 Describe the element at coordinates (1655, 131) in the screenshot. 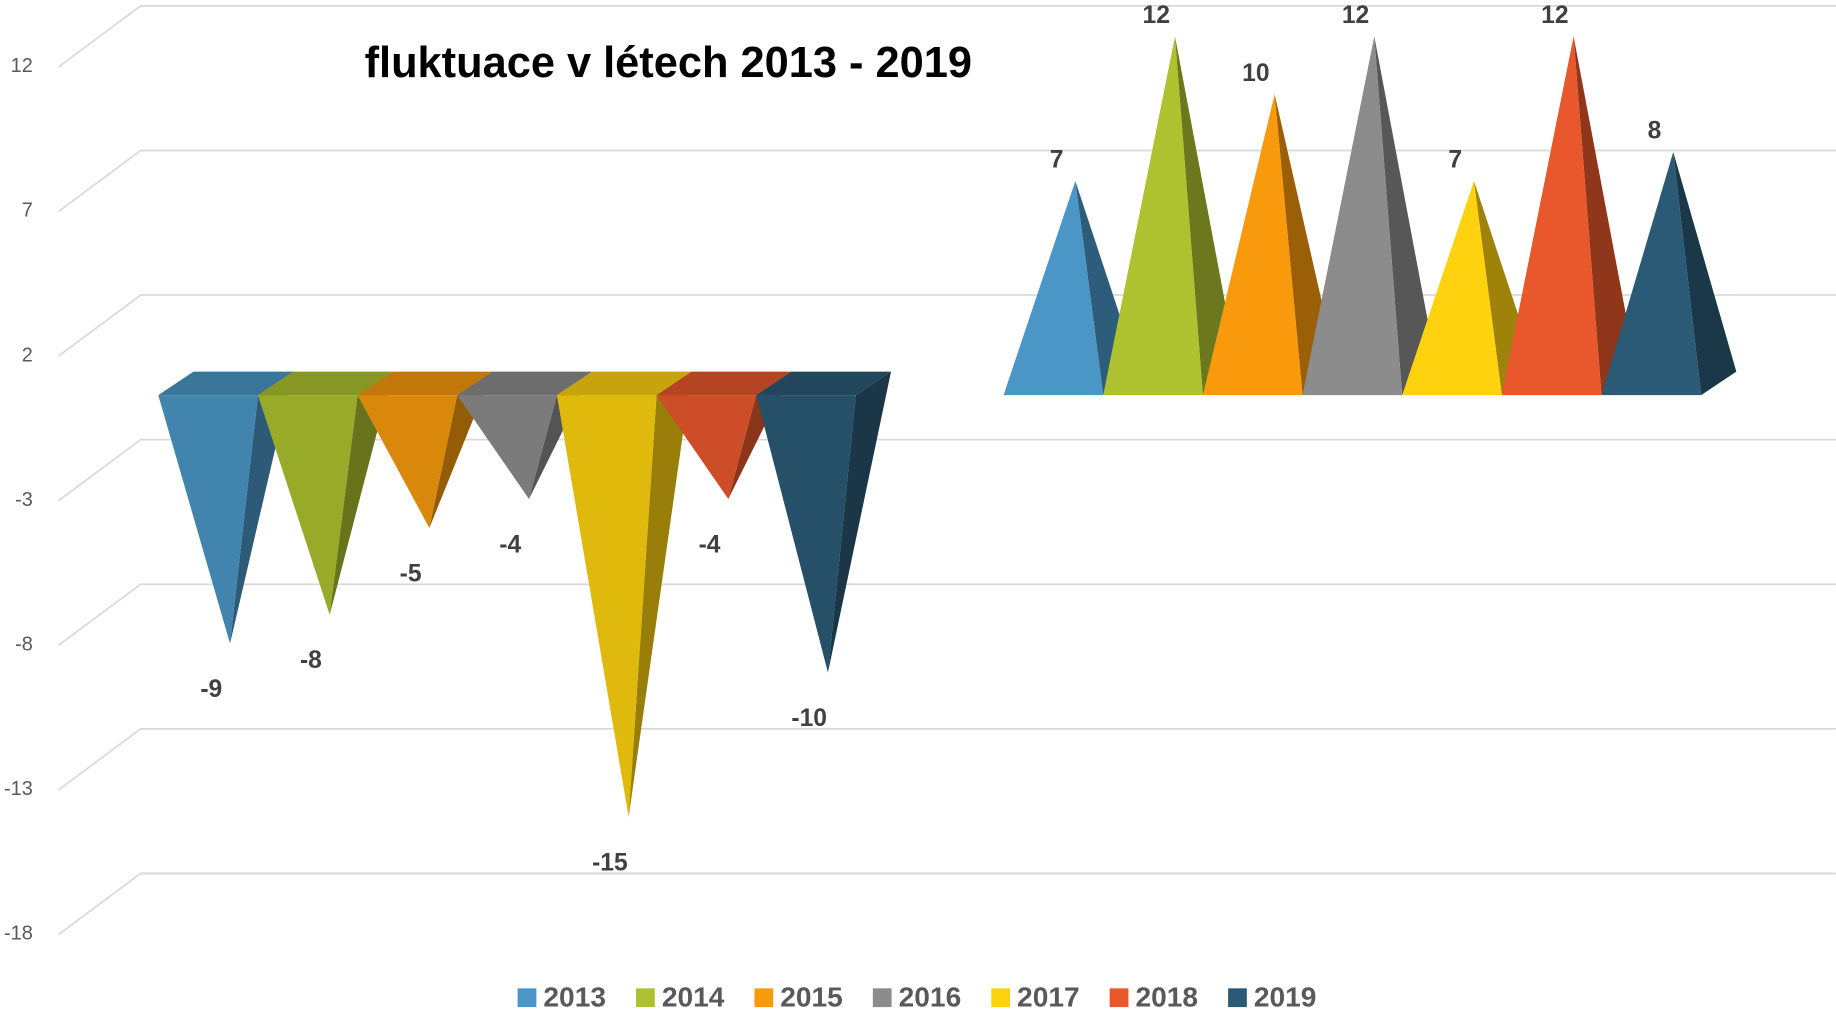

I see `data-label: 8` at that location.